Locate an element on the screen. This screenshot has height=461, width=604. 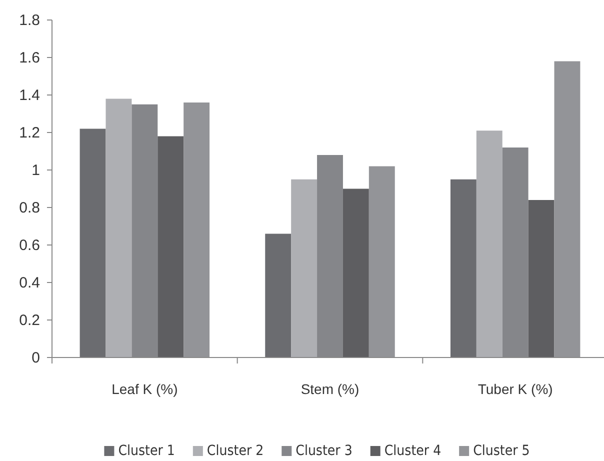
x-tick-label: Tuber K (%) is located at coordinates (515, 389).